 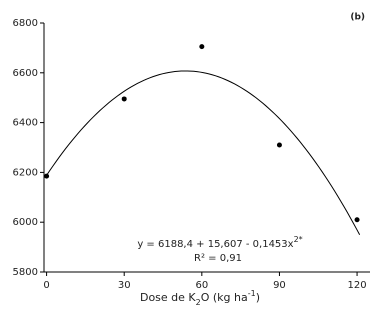 I want to click on equation-text: y = 6188,4 + 15,607 - 0,1453x, so click(x=215, y=244).